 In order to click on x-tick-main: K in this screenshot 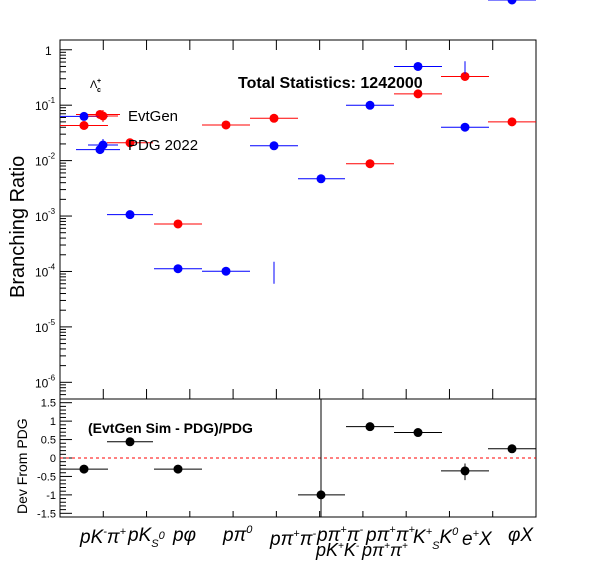, I will do `click(420, 537)`.